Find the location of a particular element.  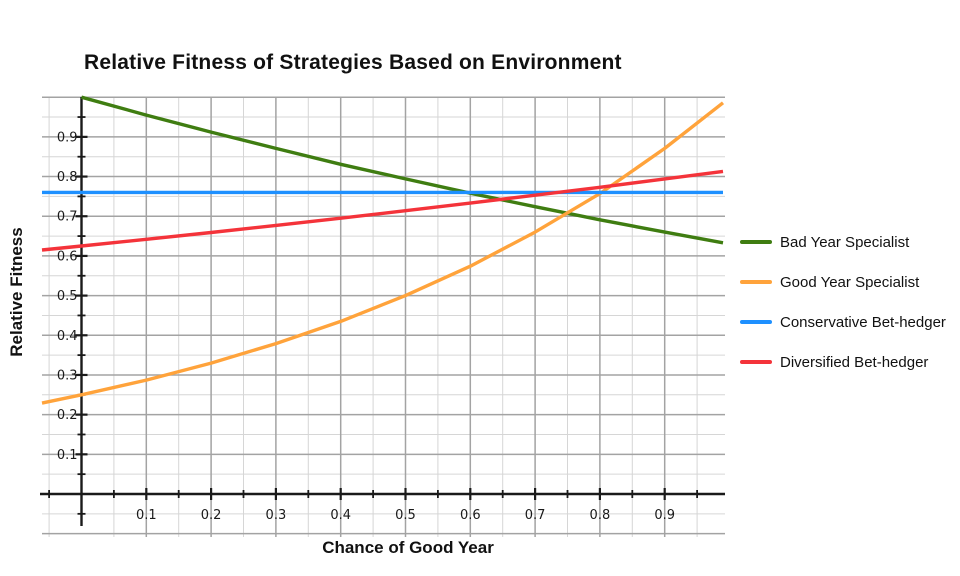

legend-item-conservative-bet-hedger: Conservative Bet-hedger is located at coordinates (843, 322).